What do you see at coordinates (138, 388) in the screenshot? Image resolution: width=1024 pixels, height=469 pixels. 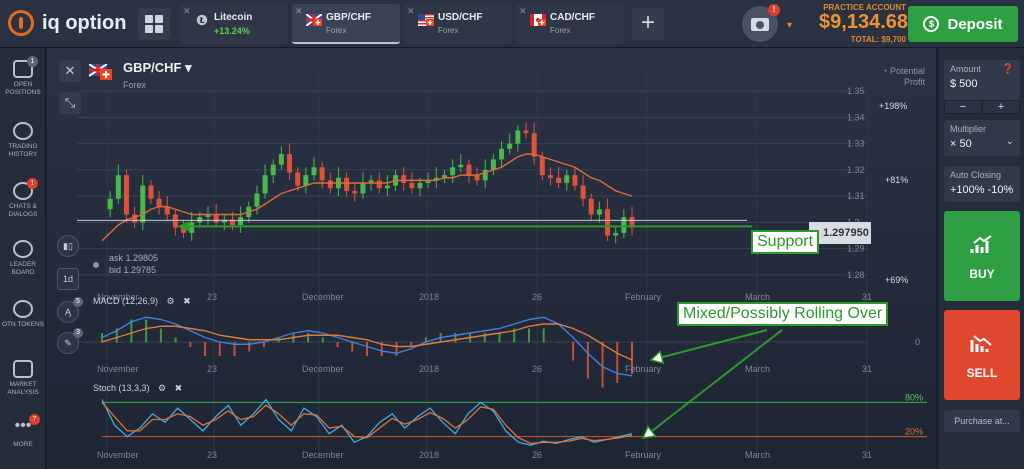 I see `stoch-title: Stoch (13,3,3) ⚙ ✖` at bounding box center [138, 388].